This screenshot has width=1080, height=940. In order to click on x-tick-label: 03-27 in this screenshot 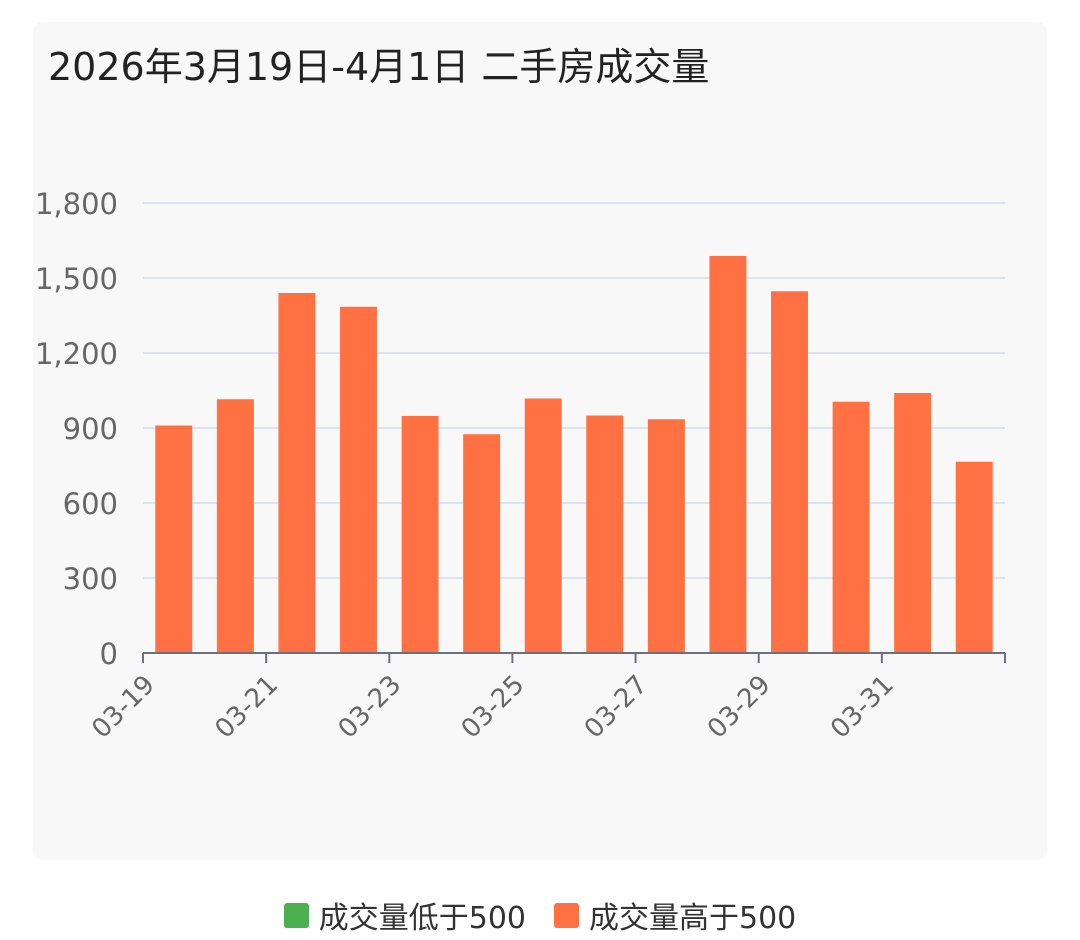, I will do `click(616, 707)`.